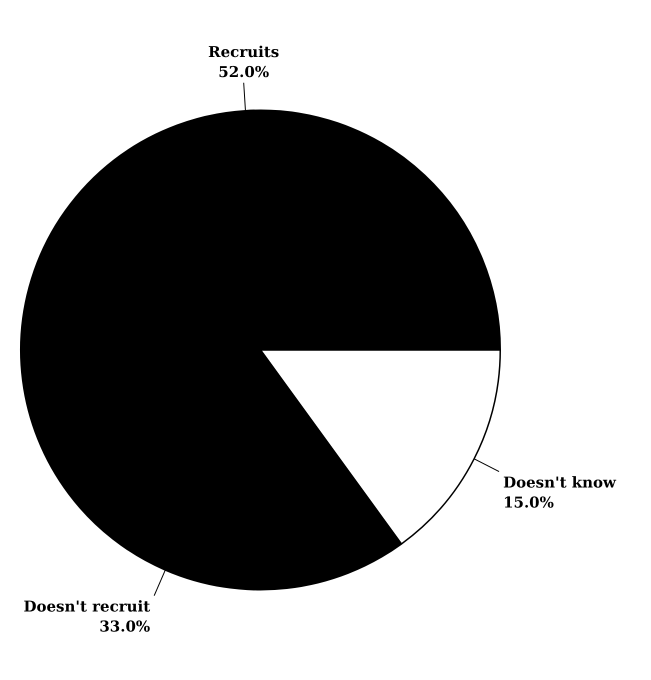  What do you see at coordinates (124, 627) in the screenshot?
I see `data-label: 33.0%` at bounding box center [124, 627].